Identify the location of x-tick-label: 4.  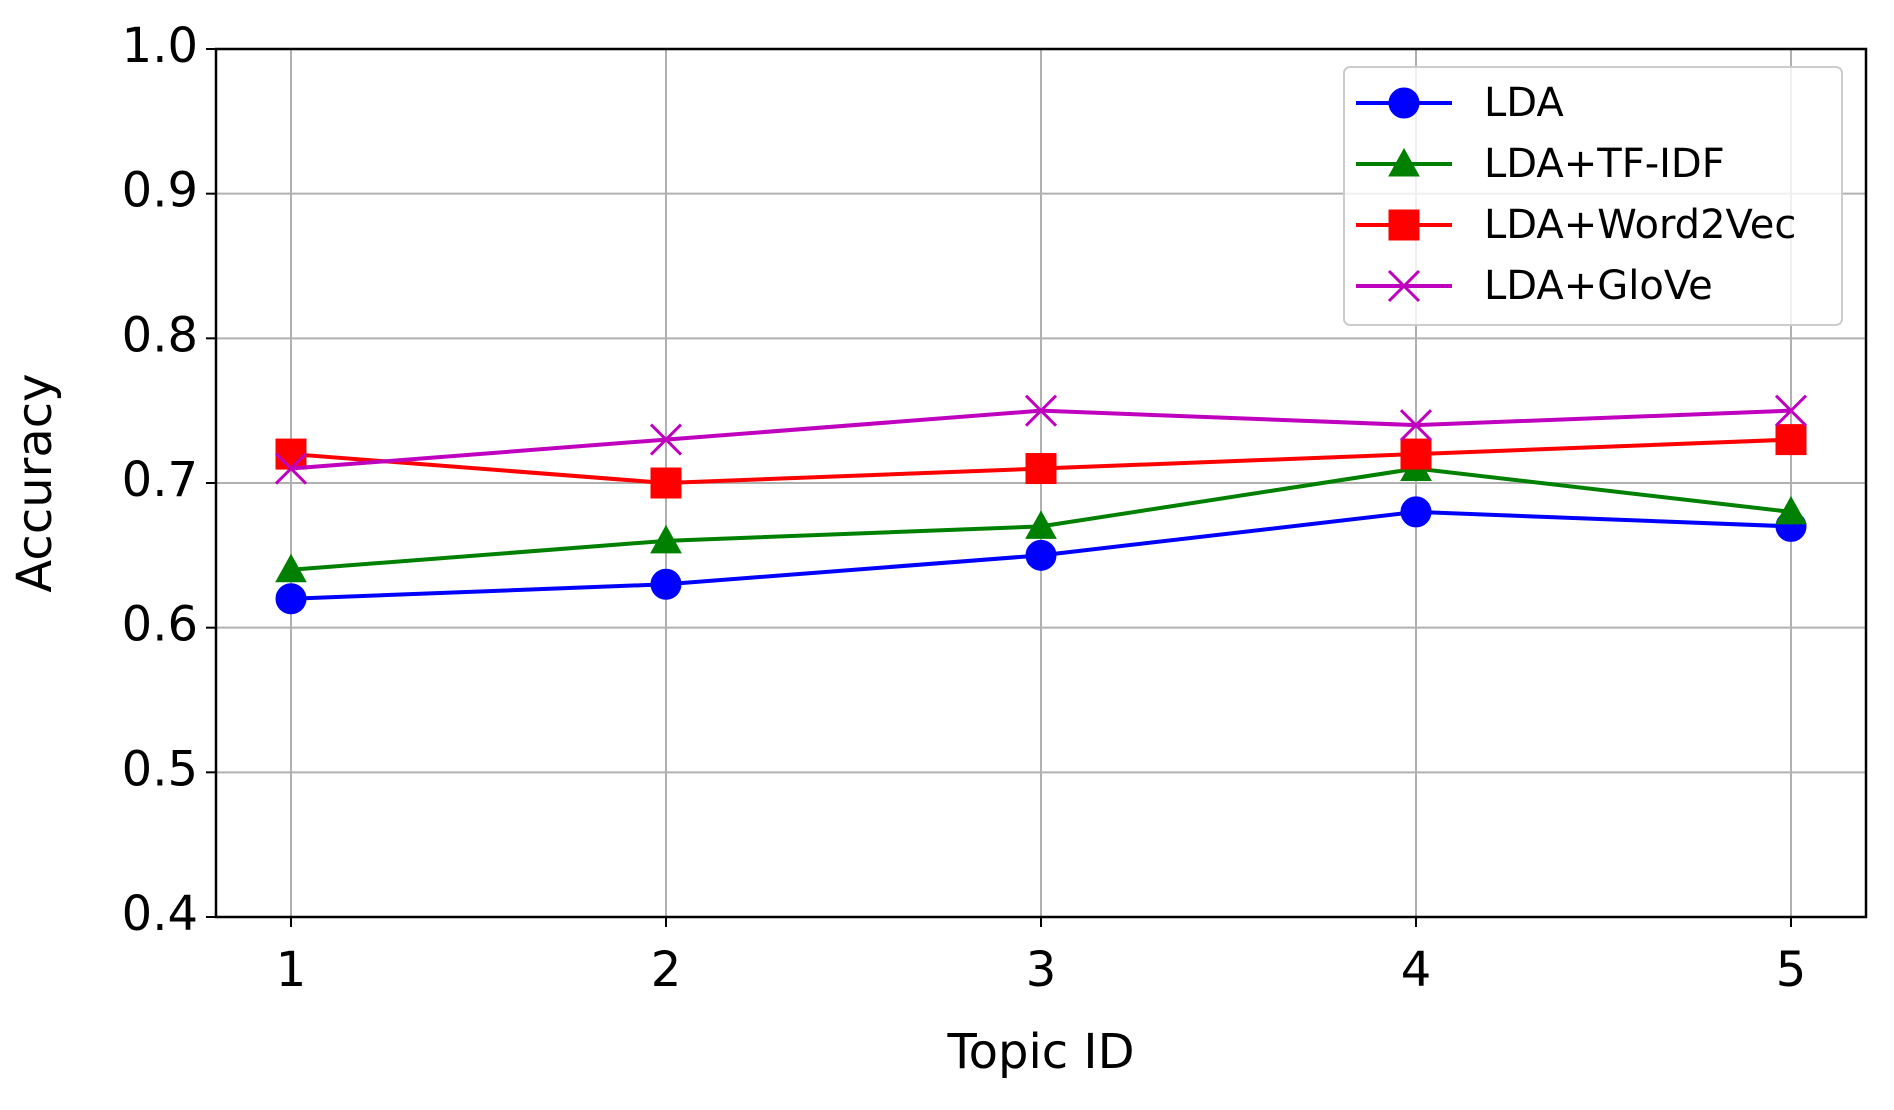
(1416, 970).